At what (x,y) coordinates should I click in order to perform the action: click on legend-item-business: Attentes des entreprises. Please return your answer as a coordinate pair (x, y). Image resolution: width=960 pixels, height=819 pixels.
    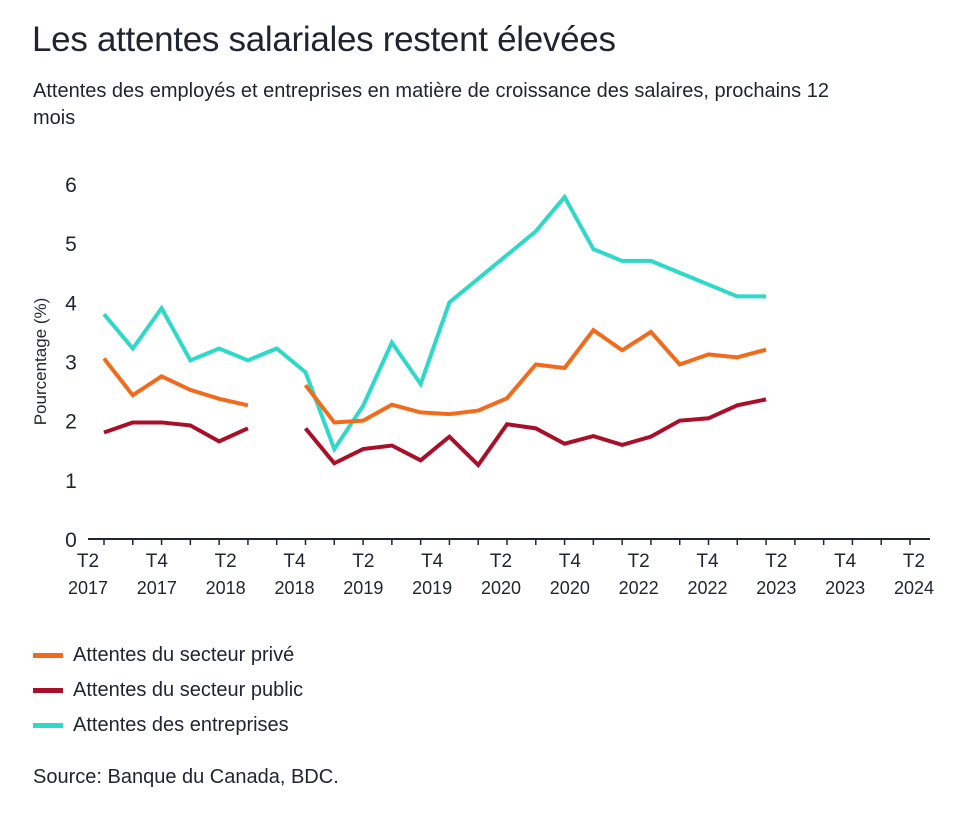
    Looking at the image, I should click on (168, 725).